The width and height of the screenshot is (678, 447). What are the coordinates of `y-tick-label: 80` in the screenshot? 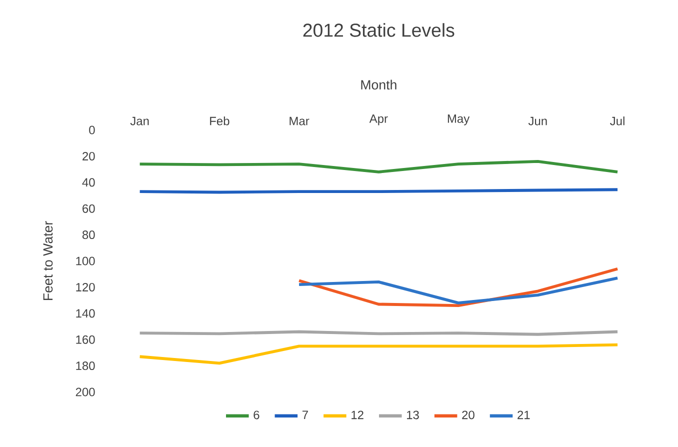 It's located at (88, 235).